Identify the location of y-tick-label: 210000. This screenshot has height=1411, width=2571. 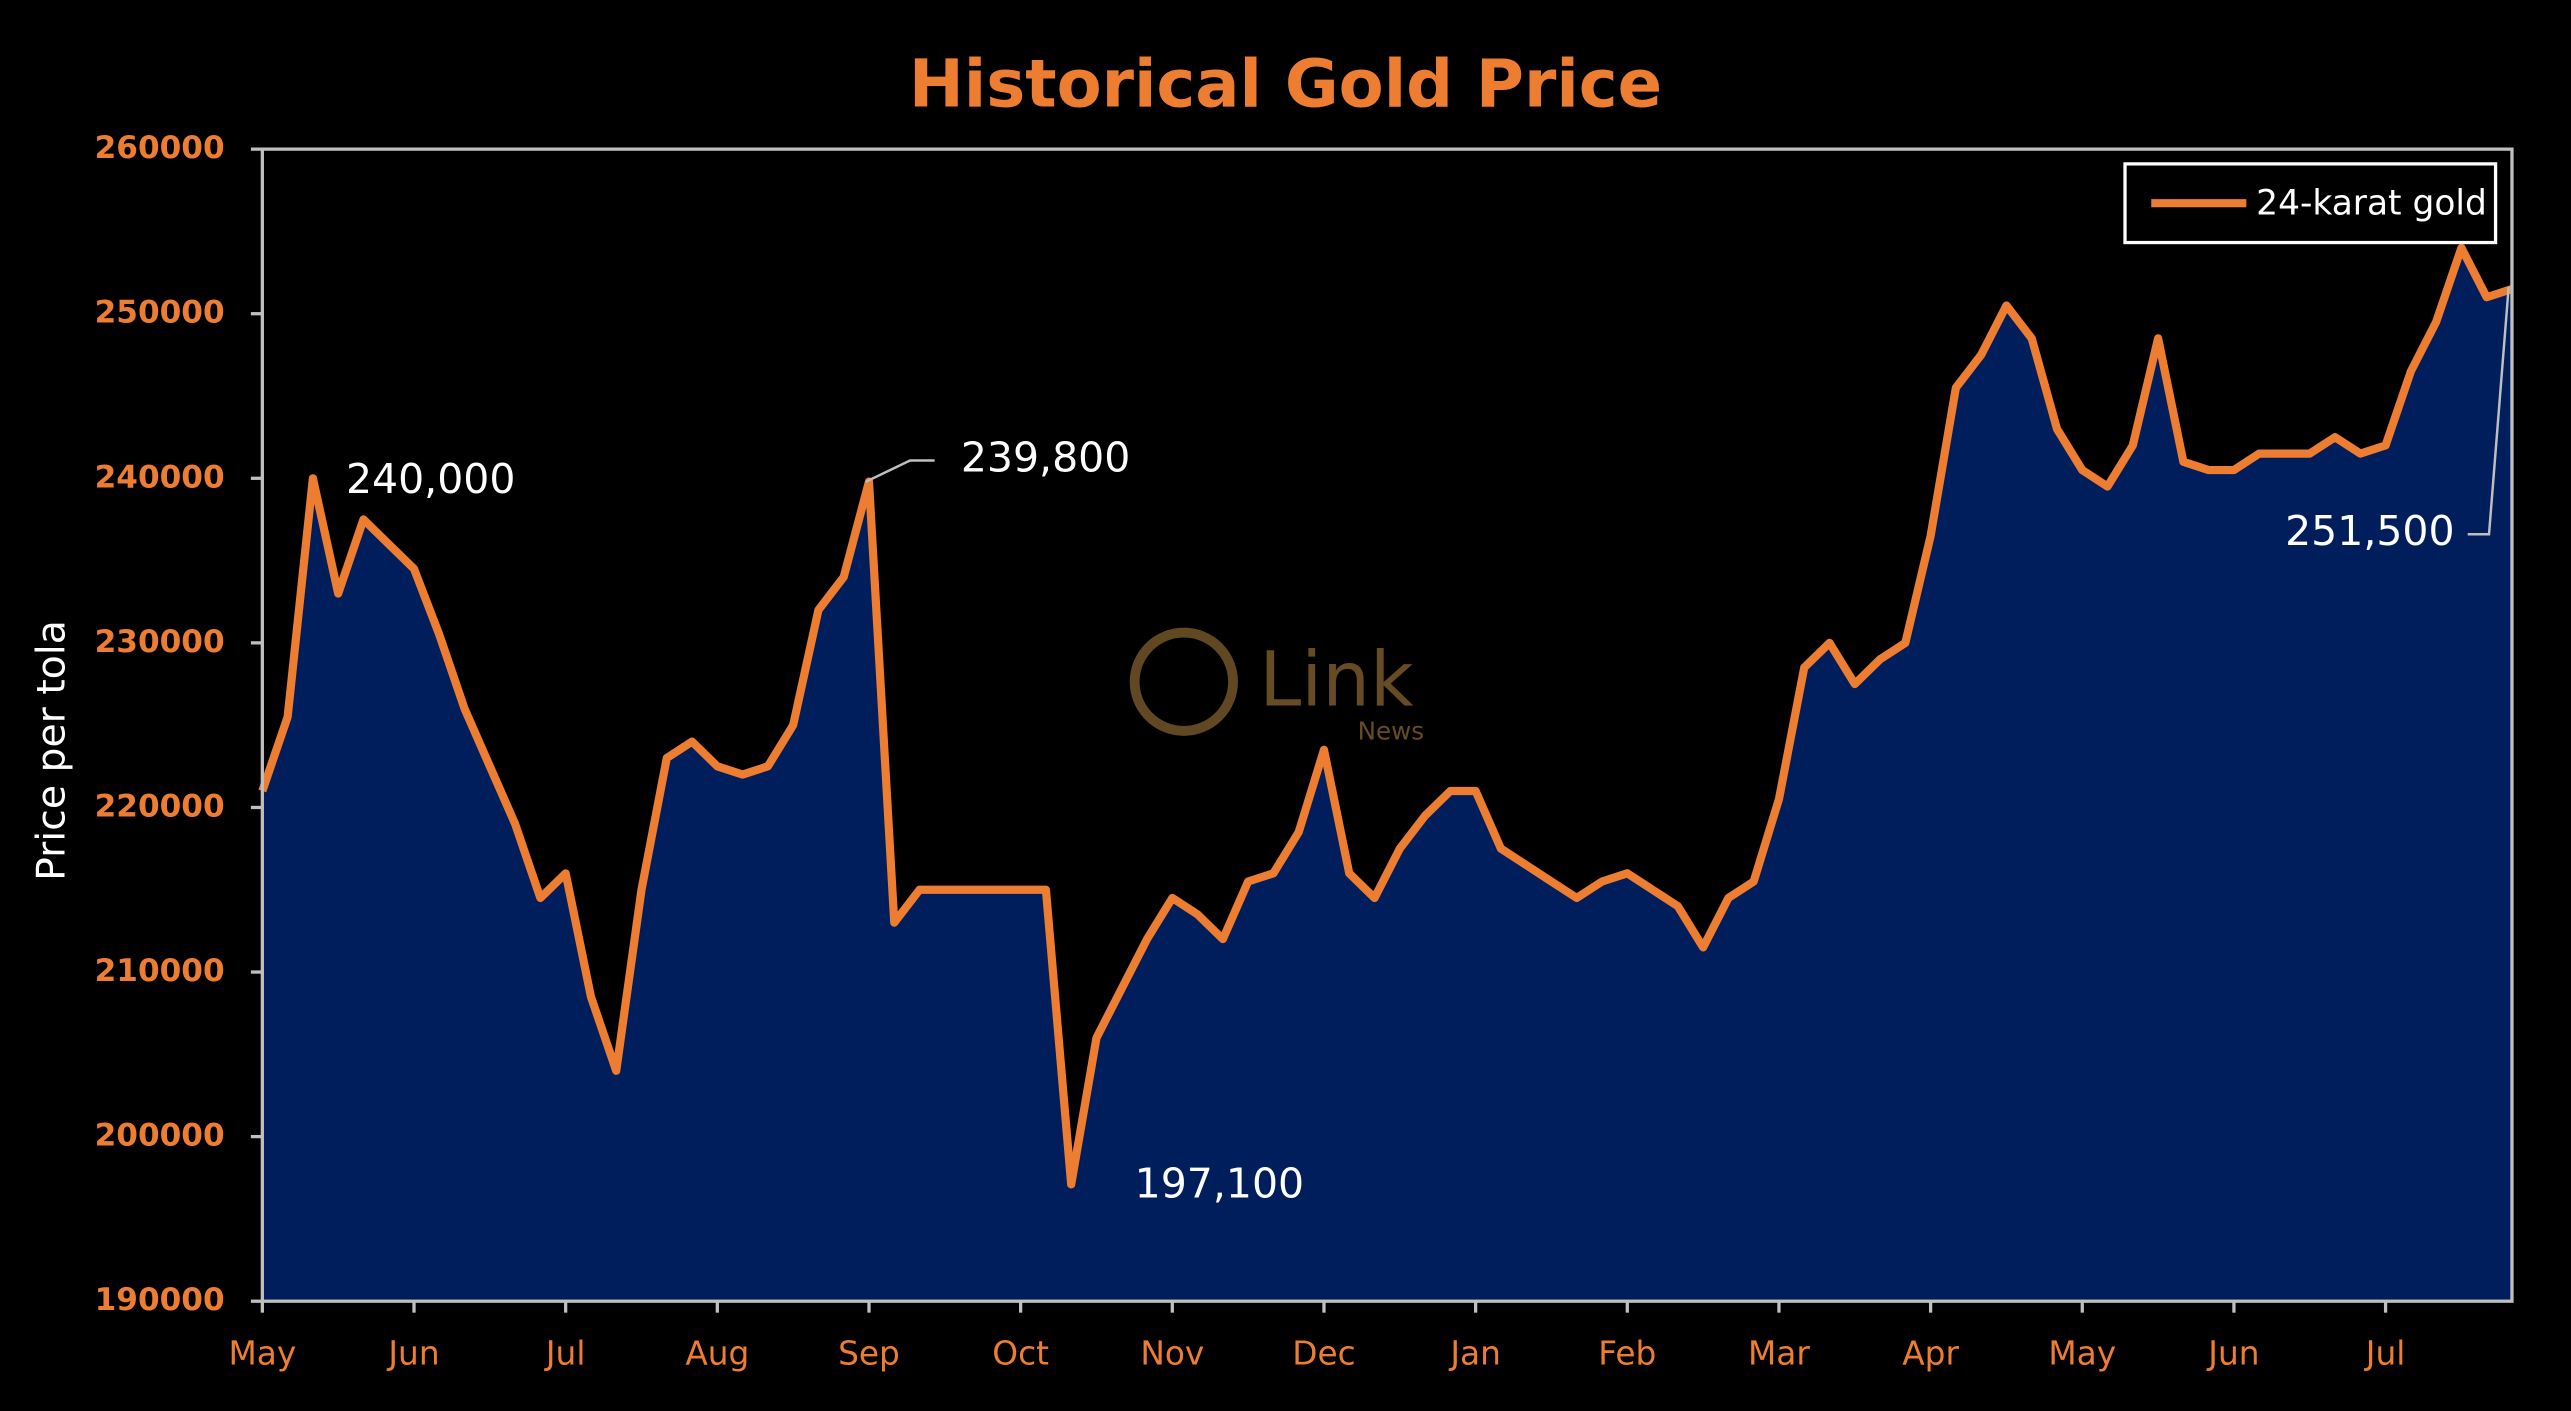
(160, 971).